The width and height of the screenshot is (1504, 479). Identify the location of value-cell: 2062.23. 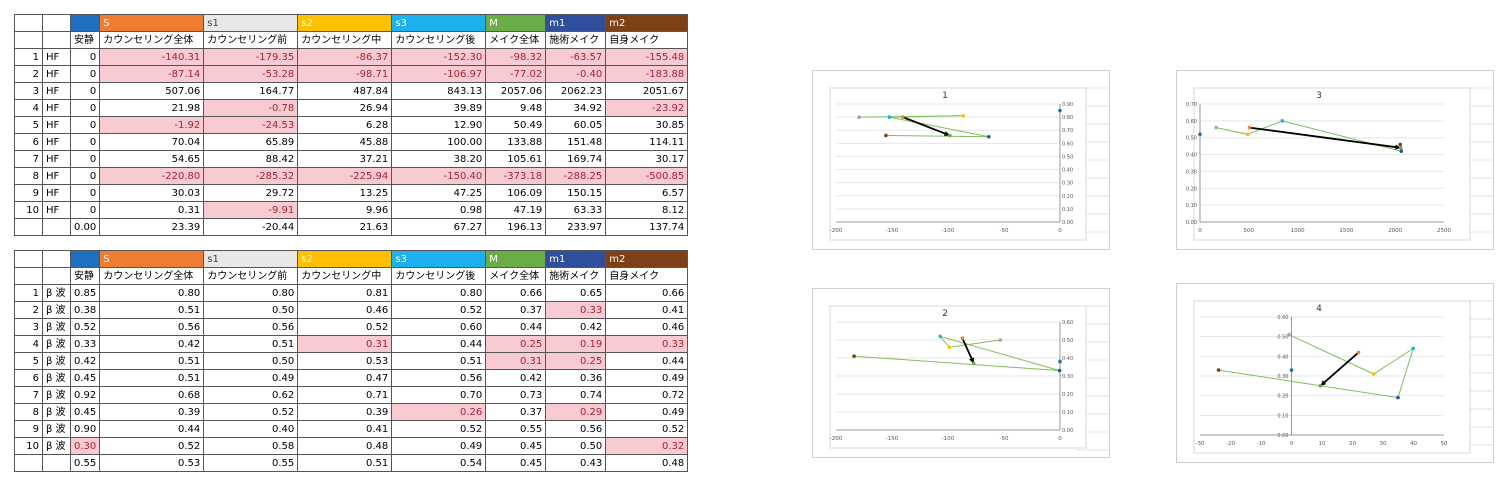
(576, 91).